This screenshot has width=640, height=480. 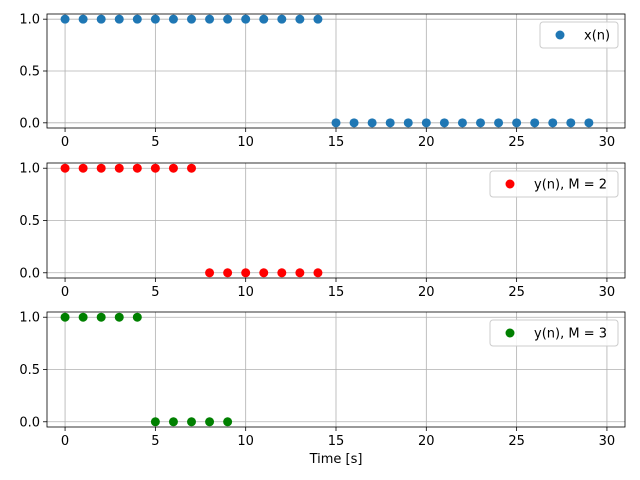 I want to click on legend: y(n), M = 3, so click(x=554, y=333).